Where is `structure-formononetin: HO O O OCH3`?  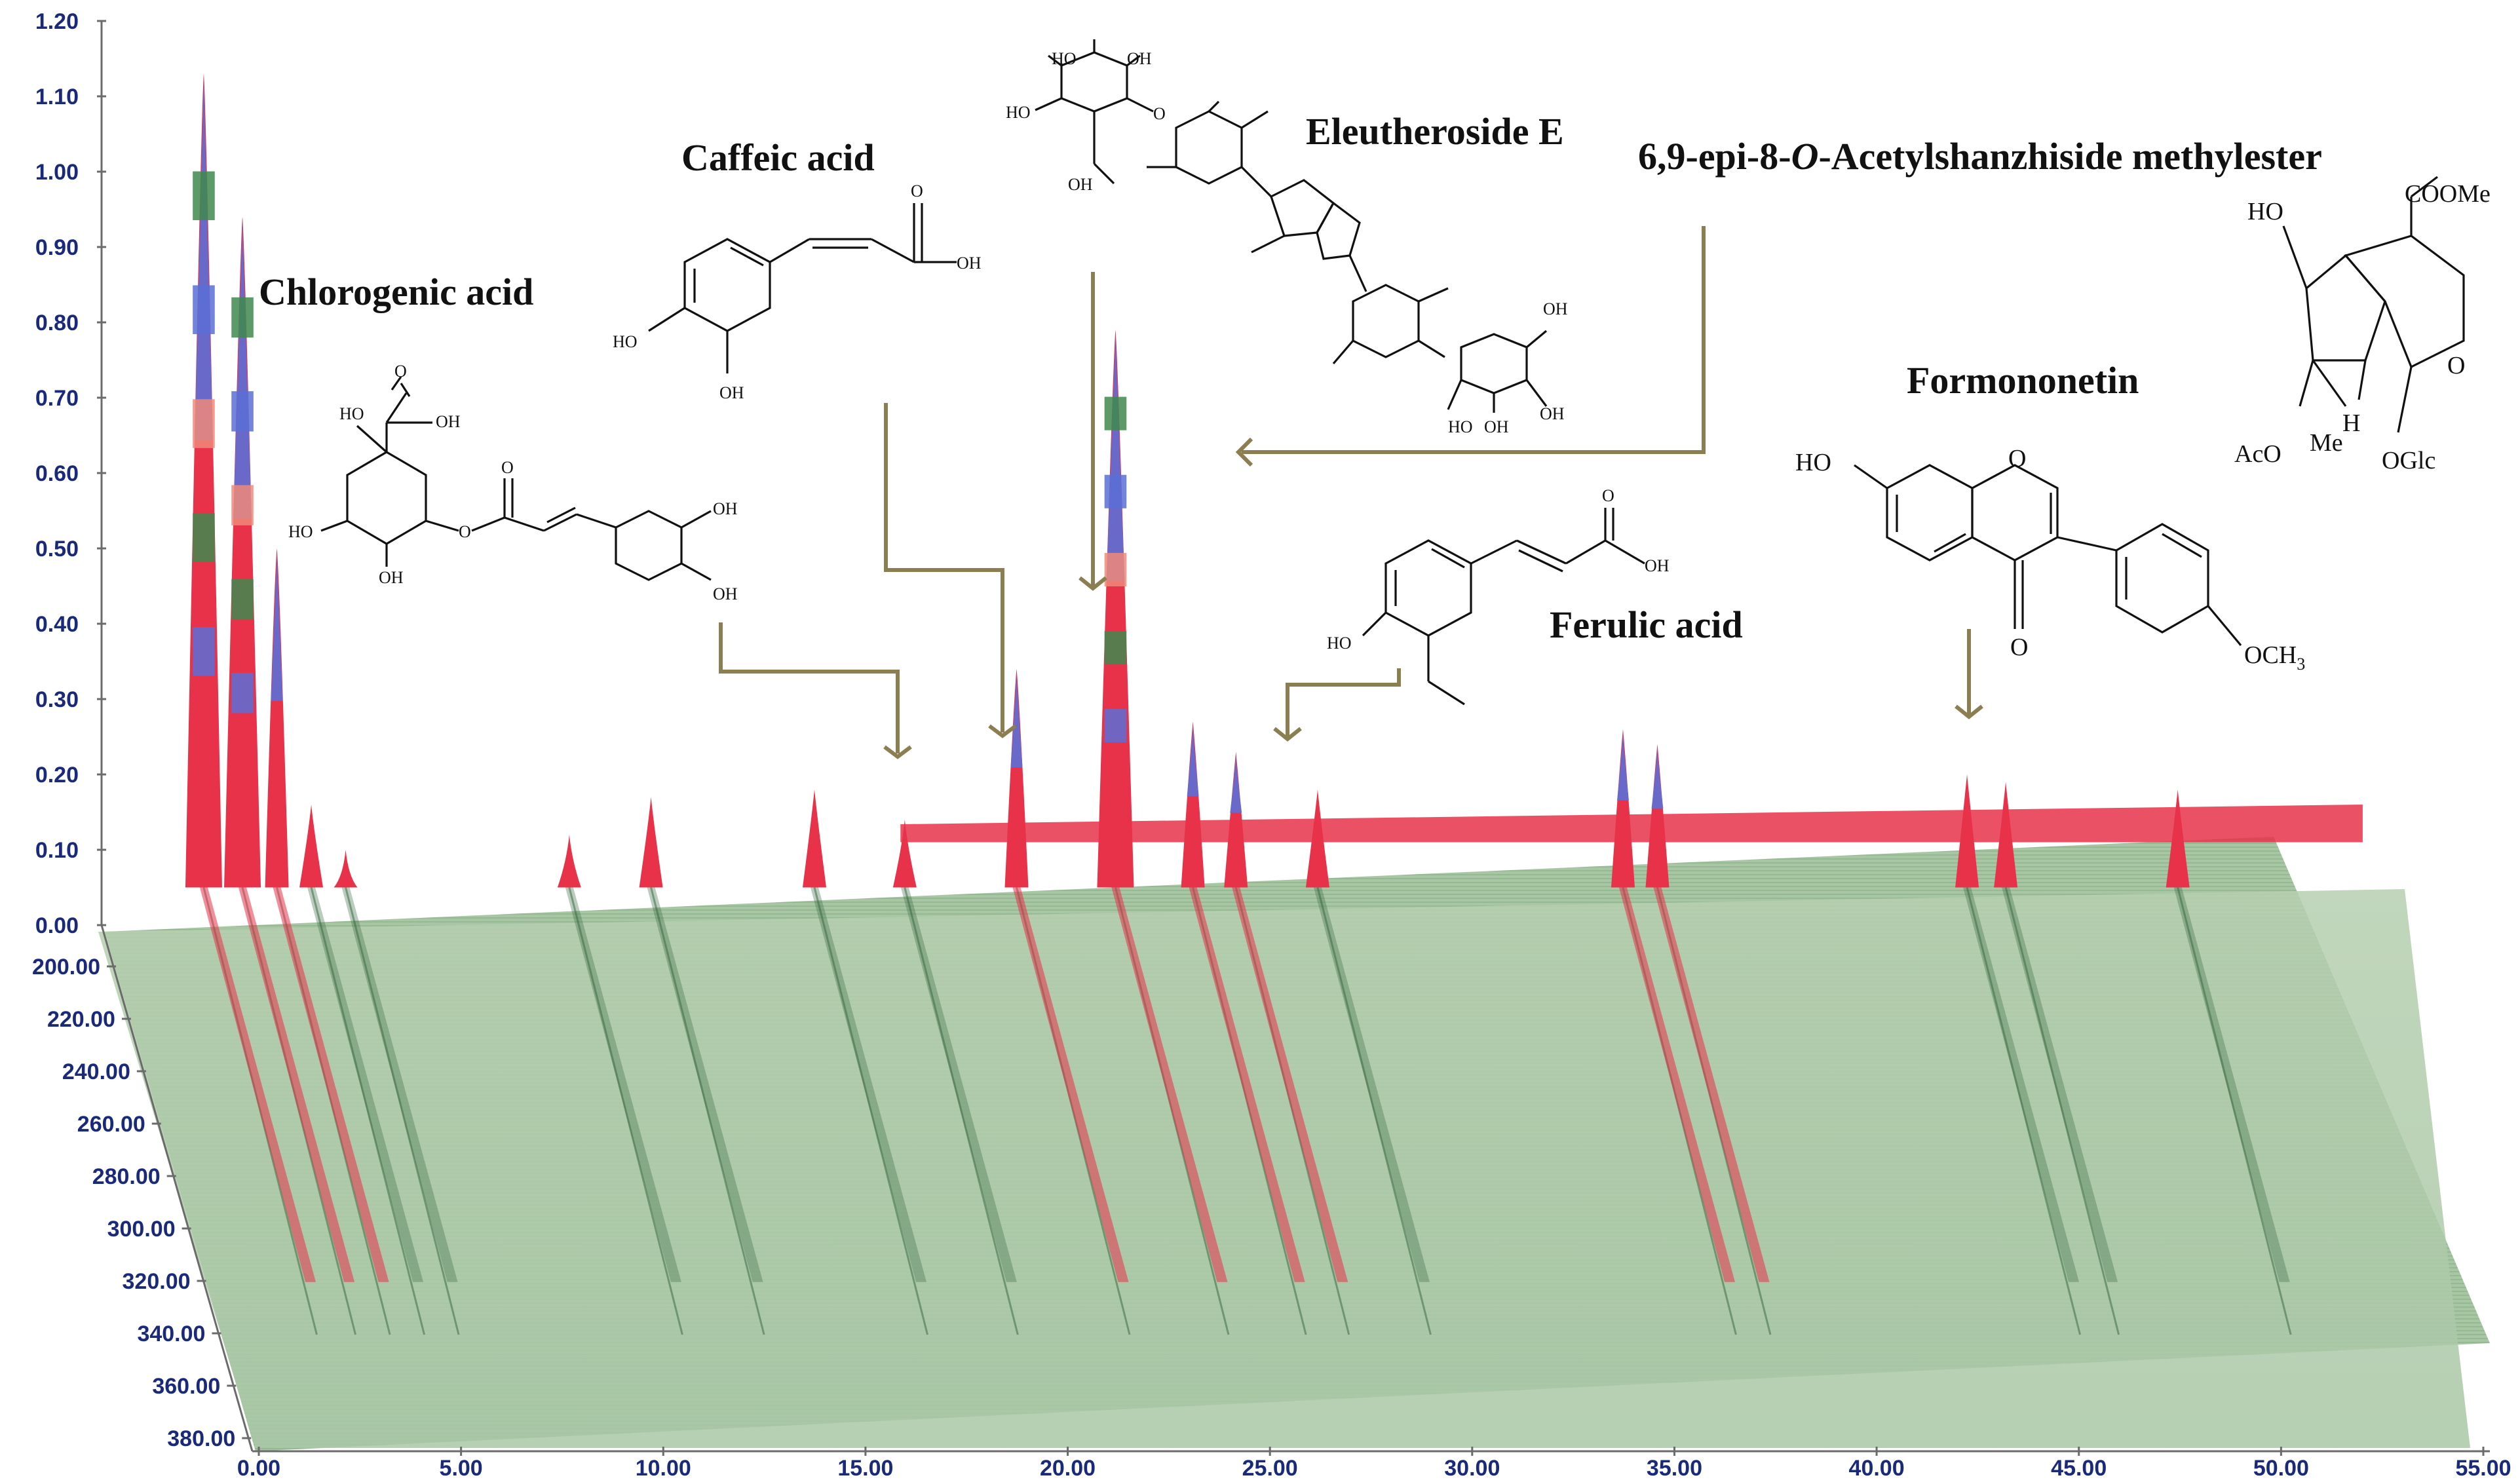 structure-formononetin: HO O O OCH3 is located at coordinates (2050, 559).